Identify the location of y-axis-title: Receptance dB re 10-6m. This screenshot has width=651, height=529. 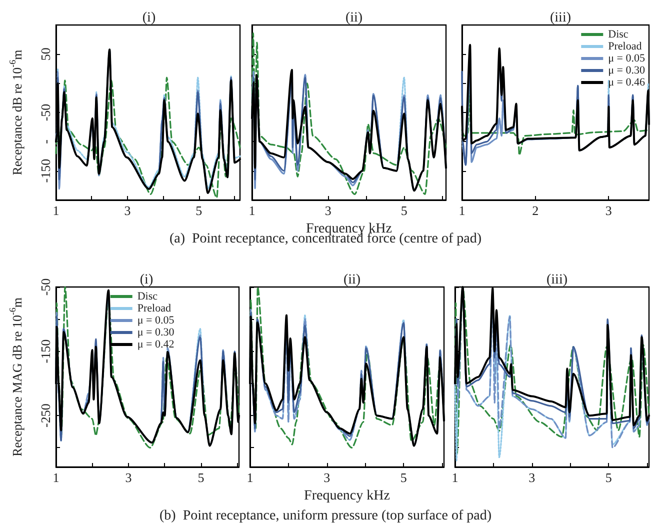
(16, 113).